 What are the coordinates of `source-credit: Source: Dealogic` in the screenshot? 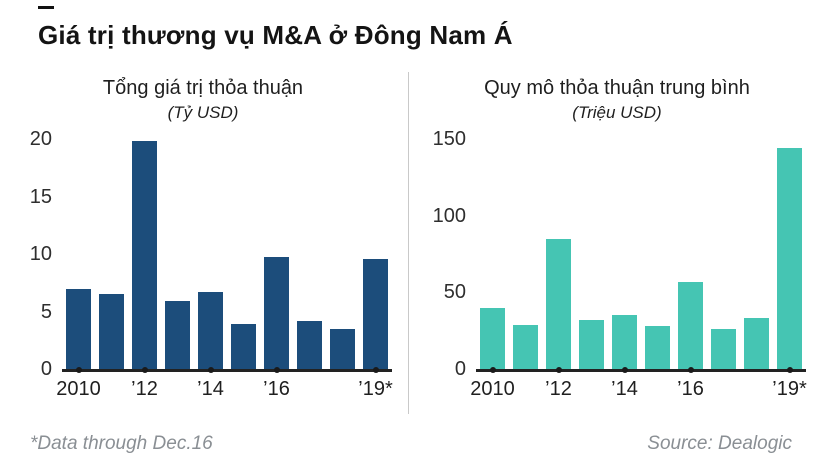 It's located at (719, 443).